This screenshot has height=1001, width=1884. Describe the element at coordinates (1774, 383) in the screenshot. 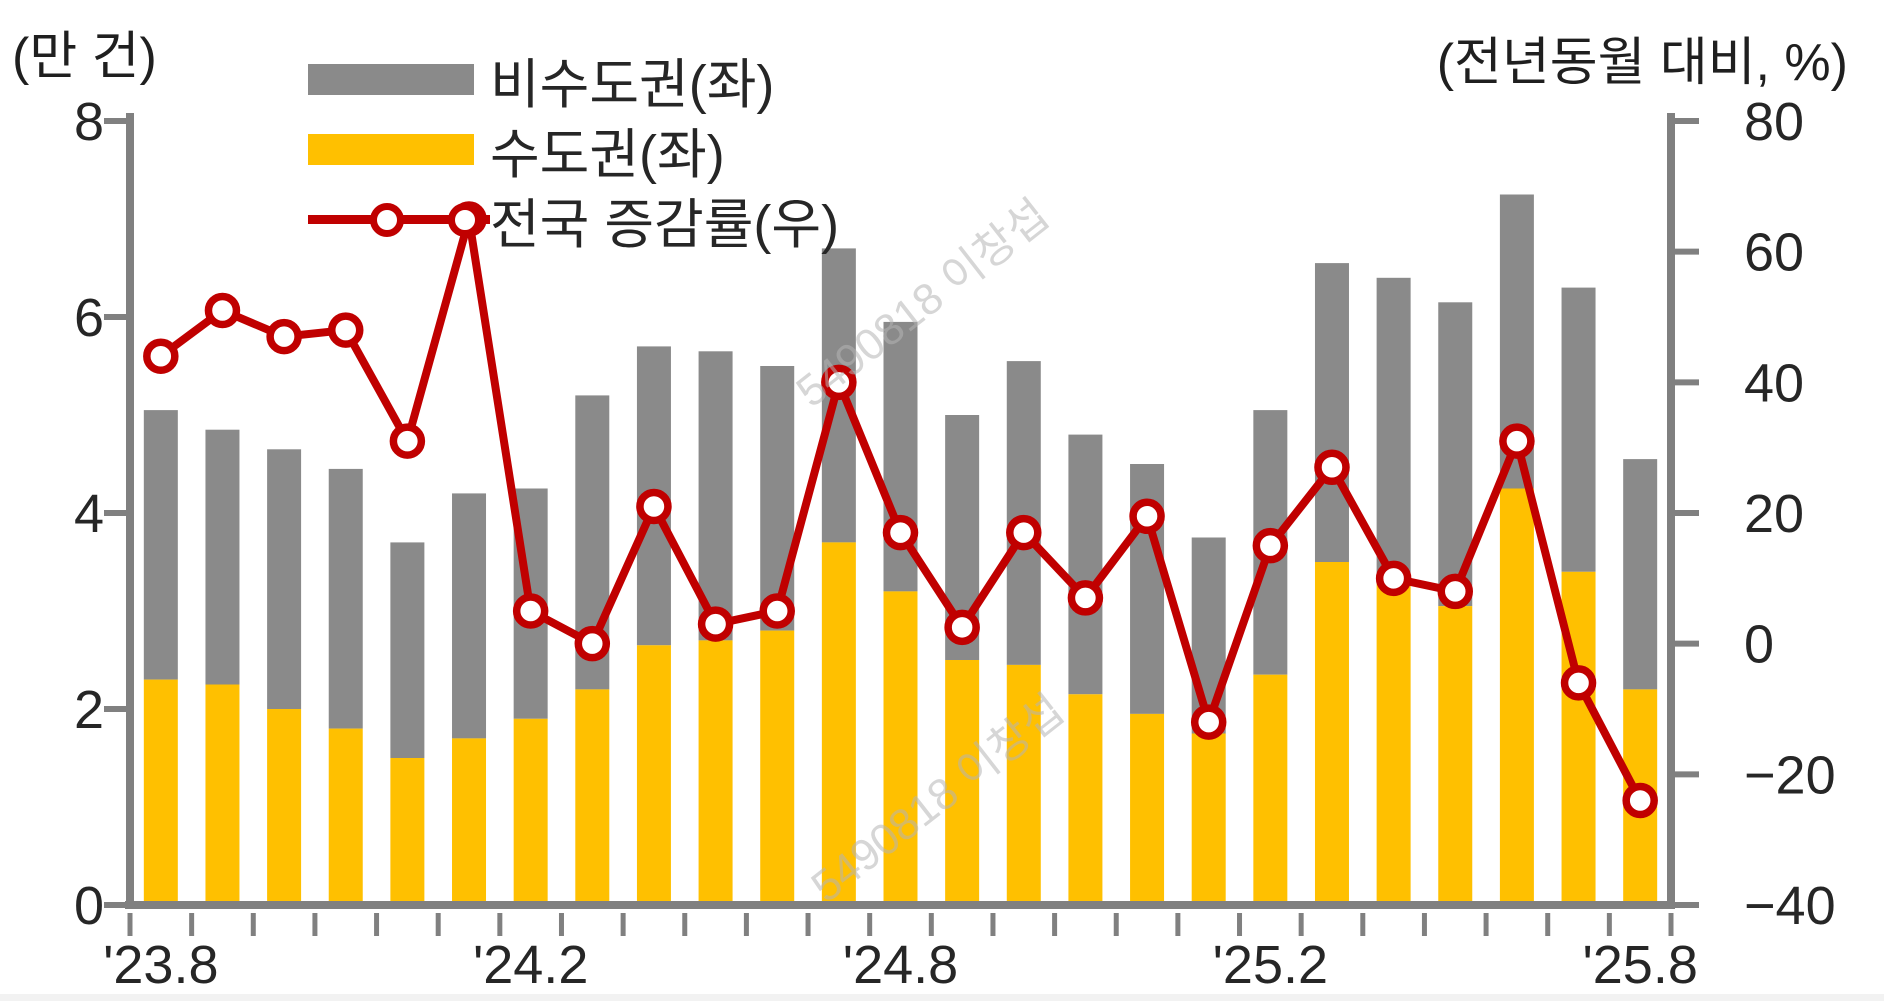

I see `right-axis-tick-label: 40` at that location.